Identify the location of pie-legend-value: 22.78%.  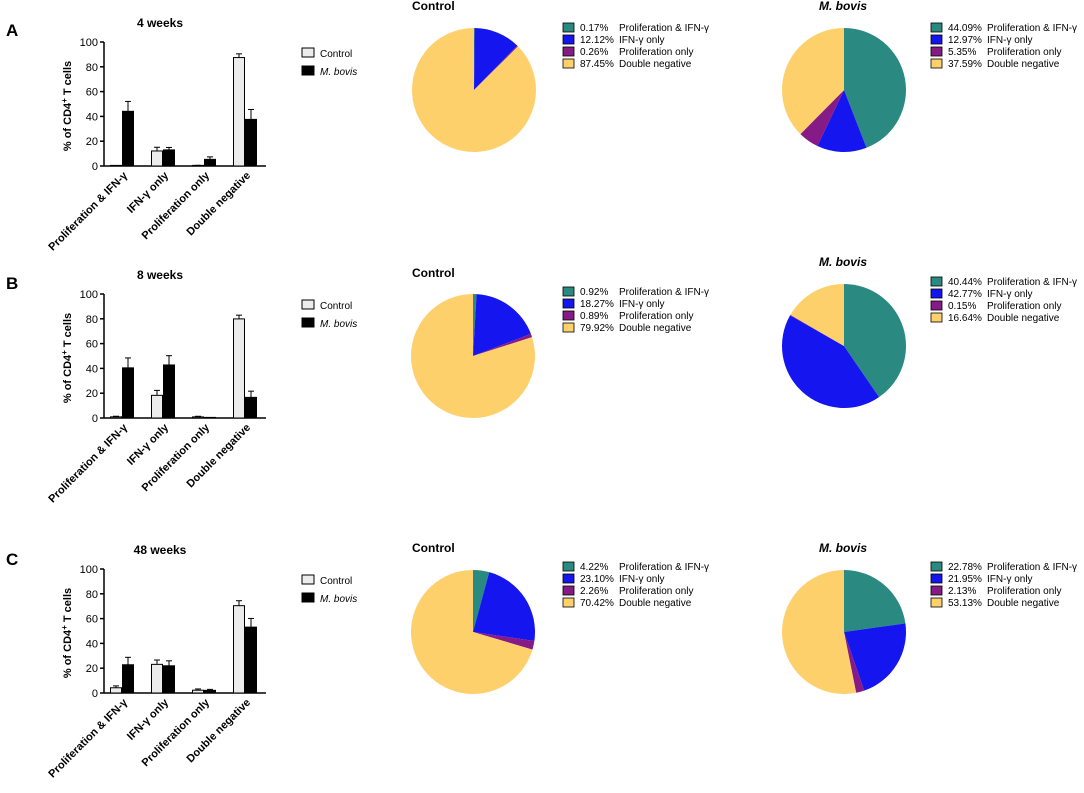
(965, 567).